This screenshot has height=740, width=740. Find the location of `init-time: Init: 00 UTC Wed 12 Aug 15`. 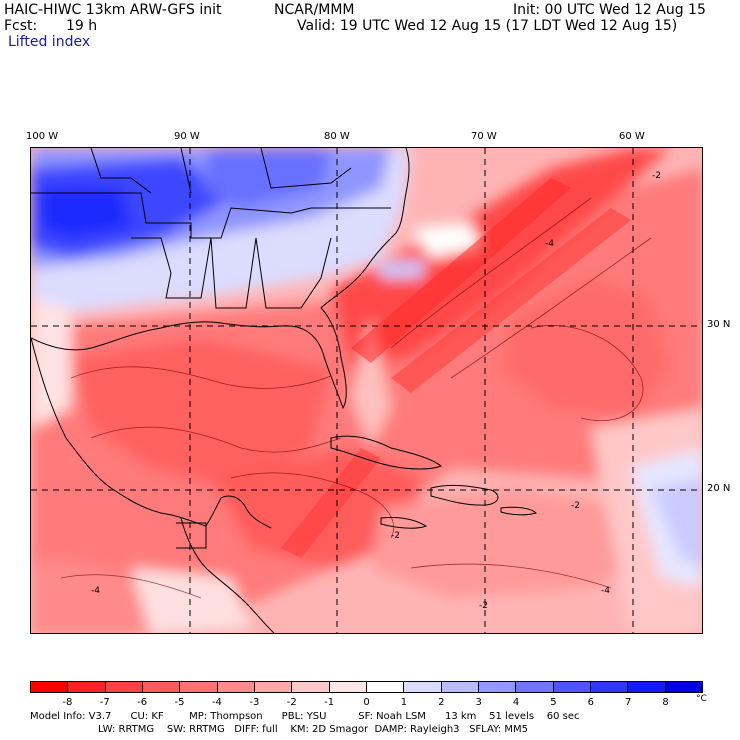

init-time: Init: 00 UTC Wed 12 Aug 15 is located at coordinates (609, 10).